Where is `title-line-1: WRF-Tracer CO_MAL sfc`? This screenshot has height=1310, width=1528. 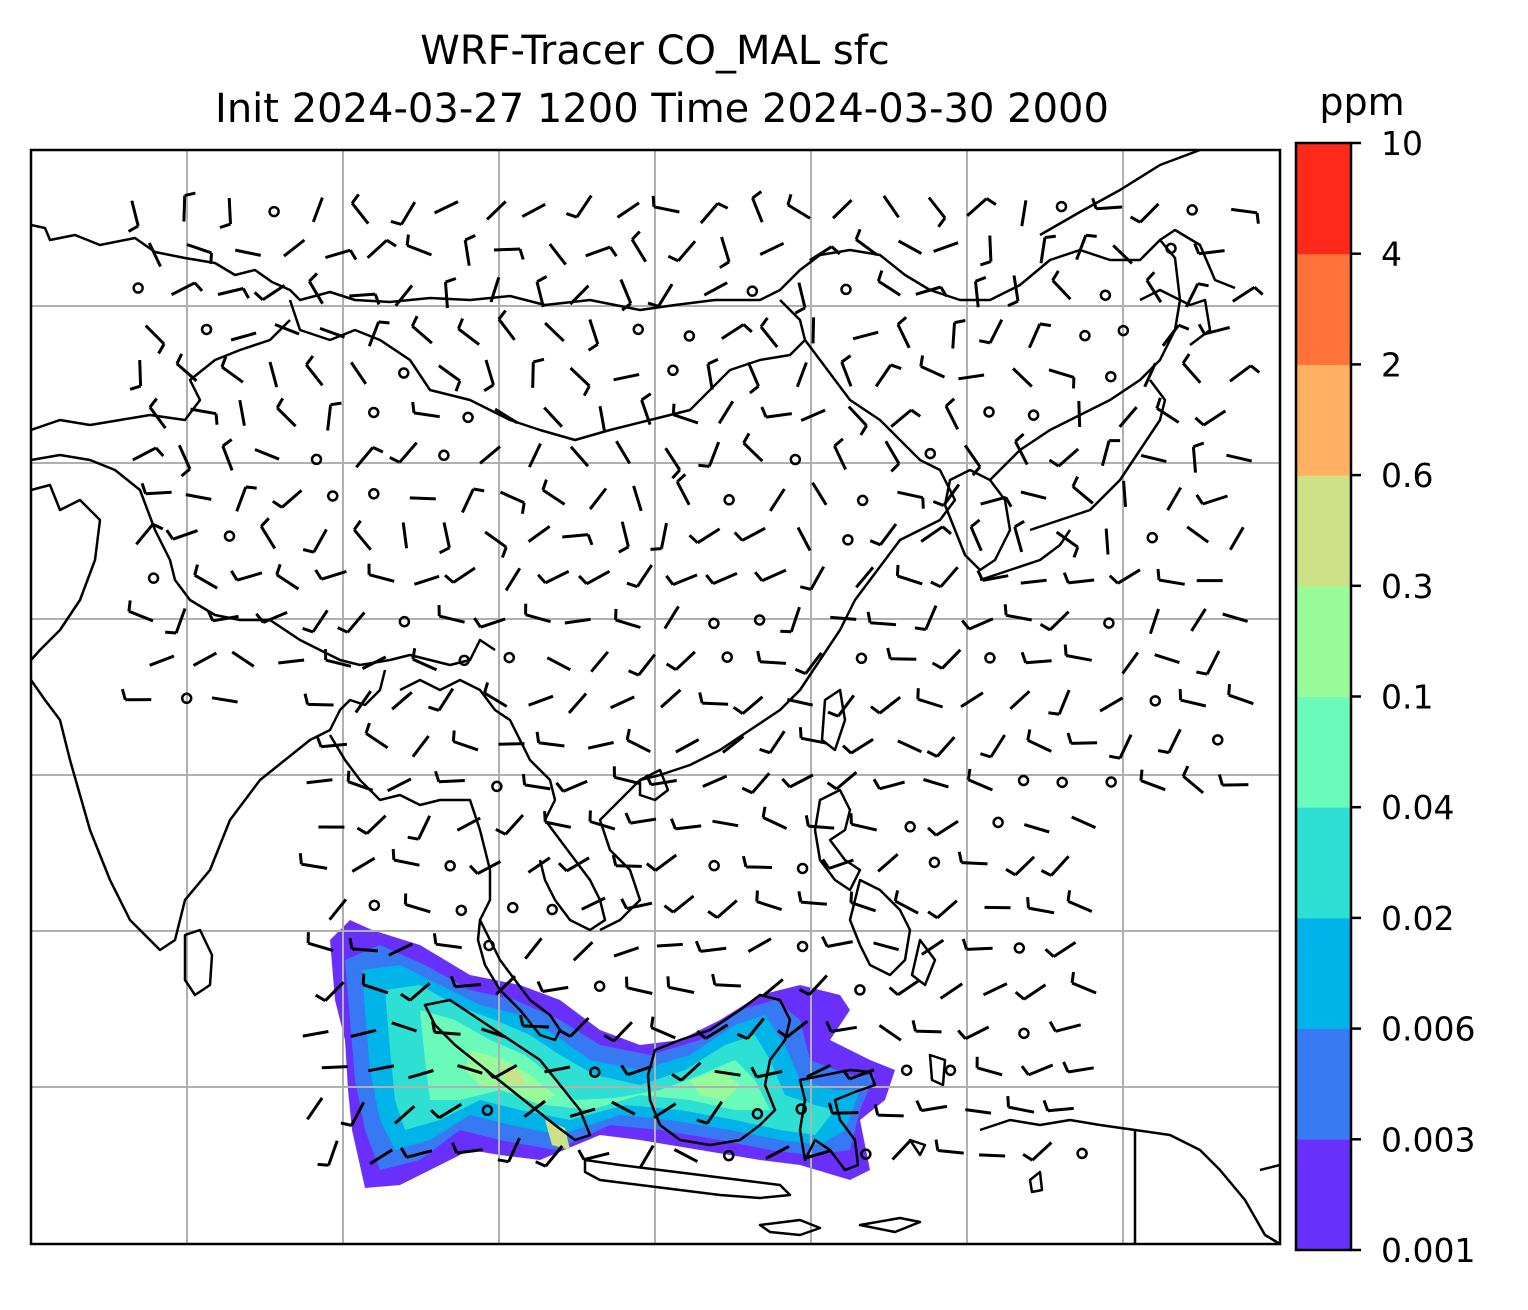
title-line-1: WRF-Tracer CO_MAL sfc is located at coordinates (655, 51).